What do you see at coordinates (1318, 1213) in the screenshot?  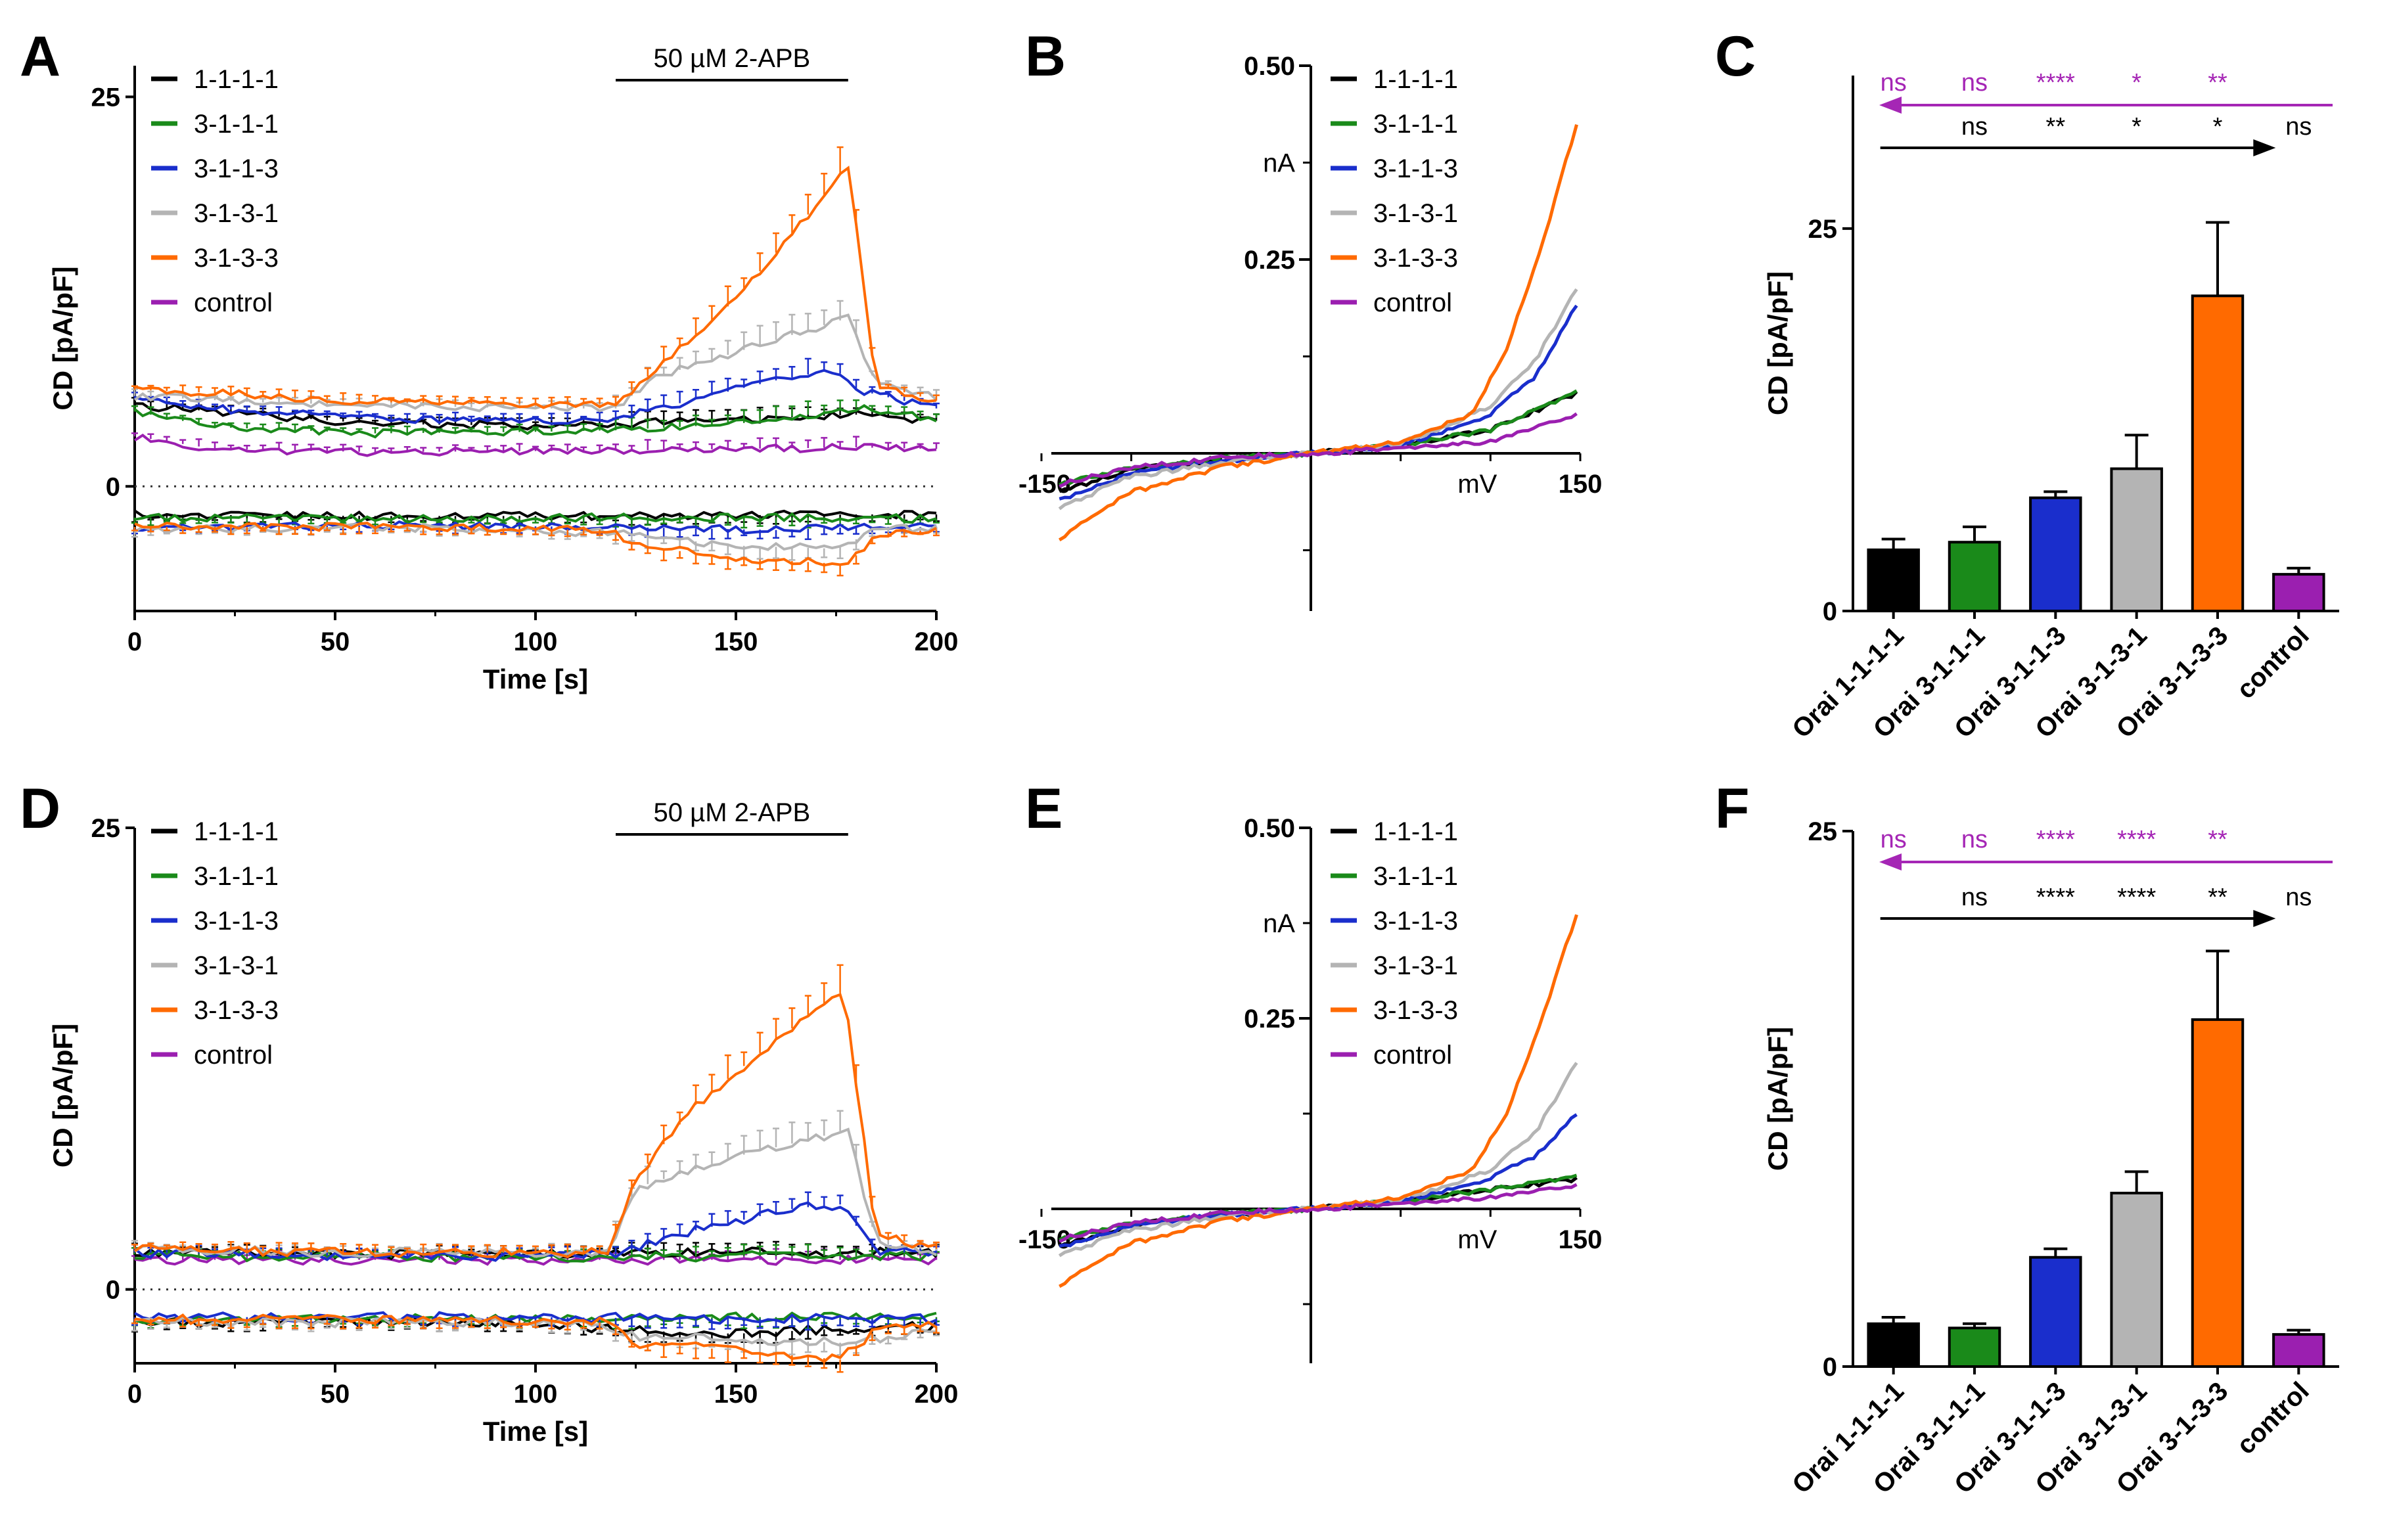 I see `iv-curve-control` at bounding box center [1318, 1213].